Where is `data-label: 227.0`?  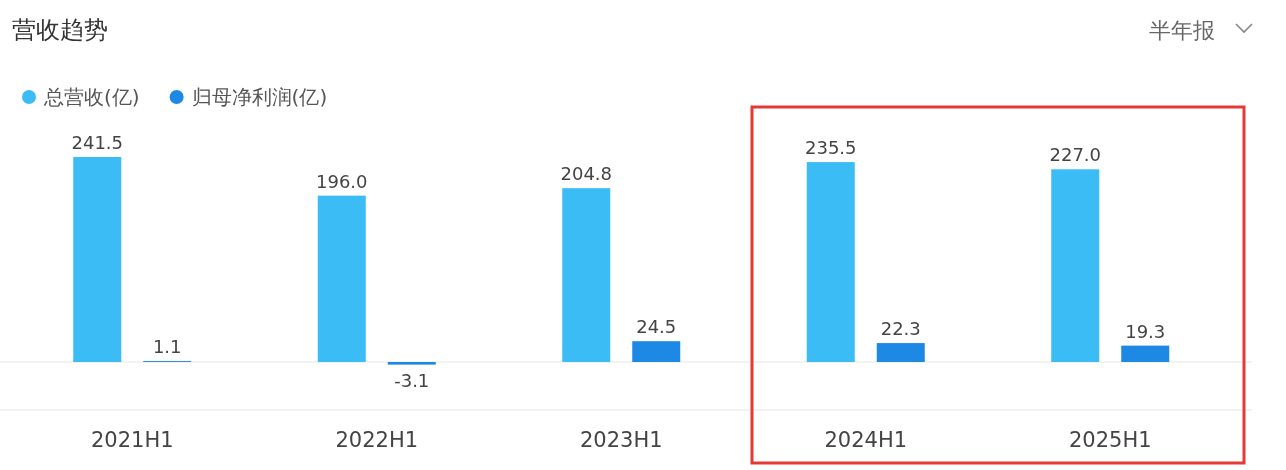
data-label: 227.0 is located at coordinates (1075, 155).